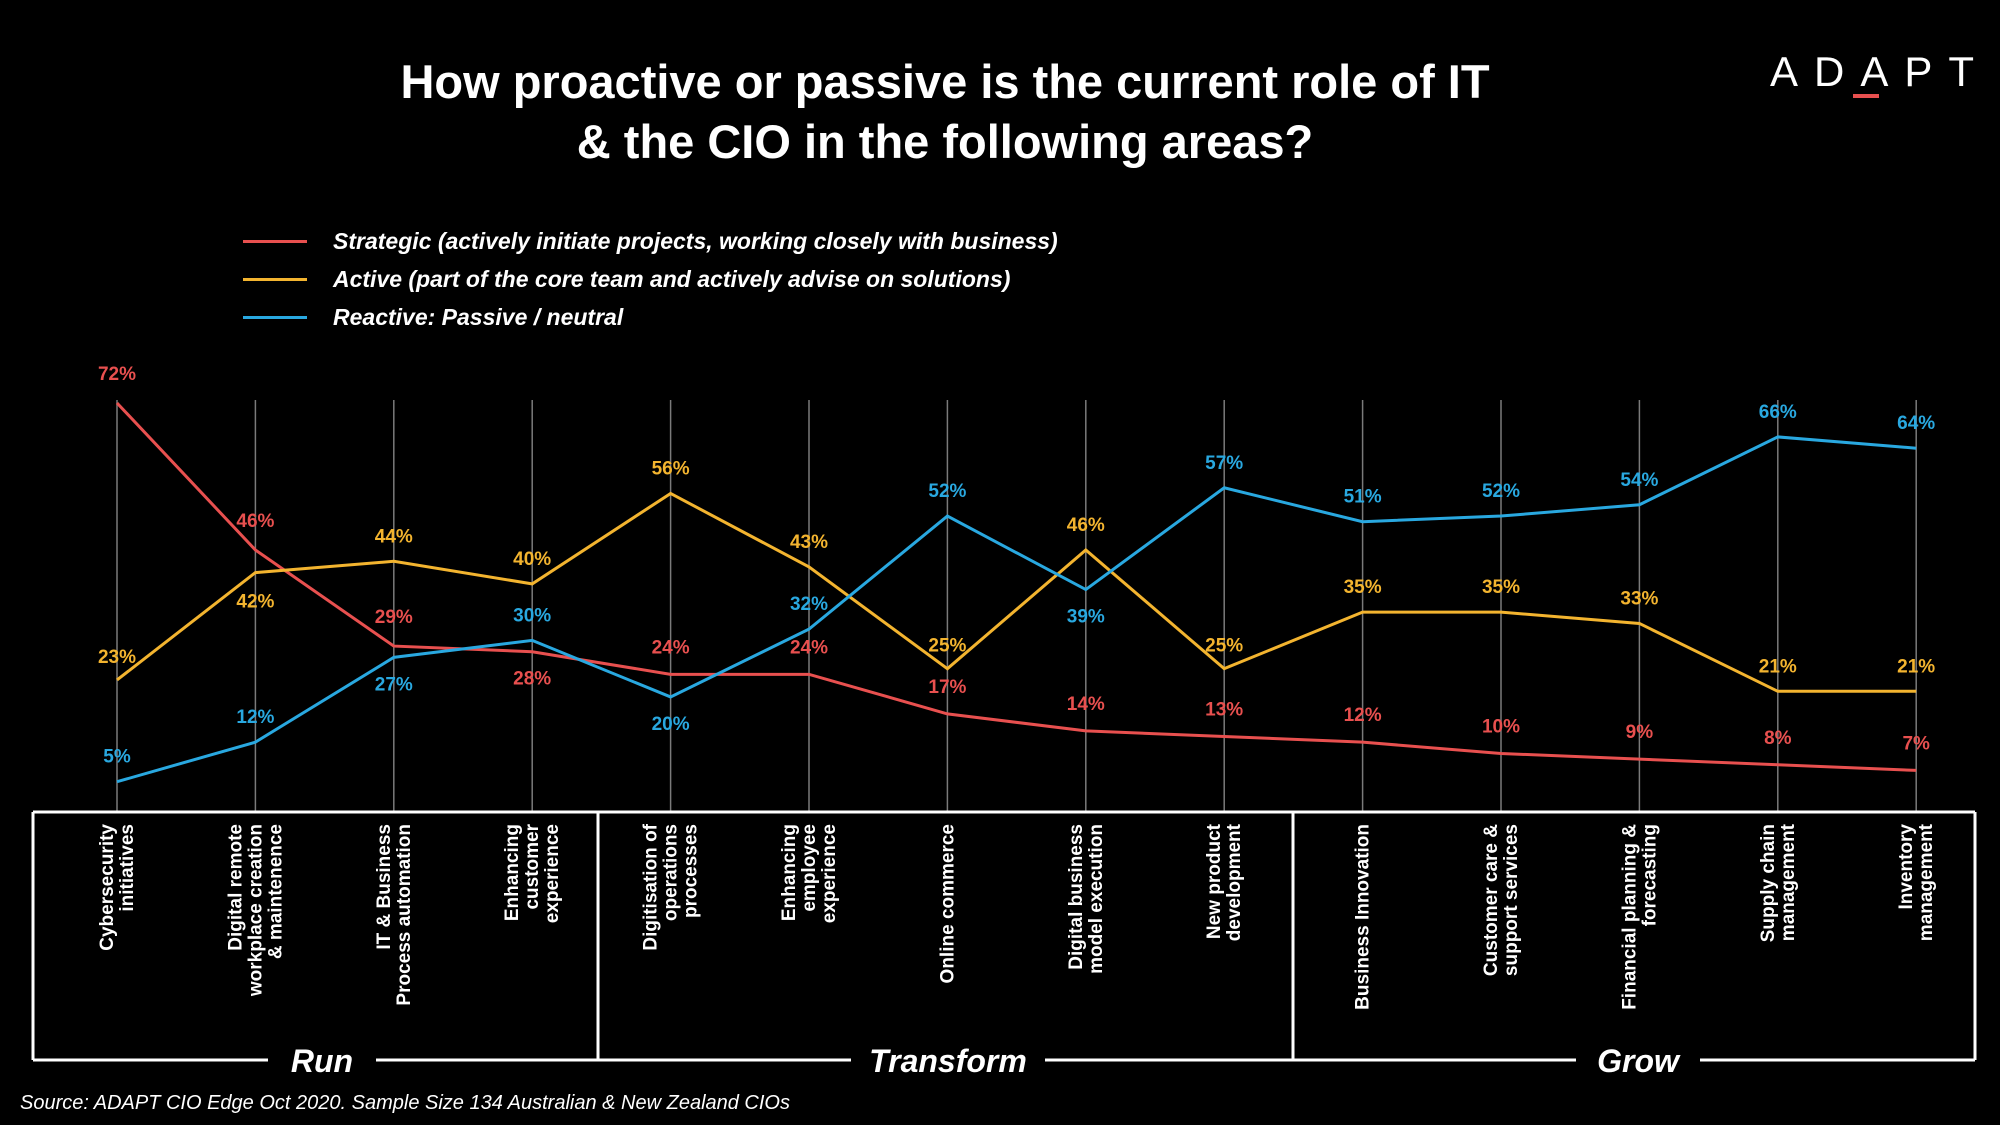  I want to click on data-label-active-0: 23%, so click(117, 657).